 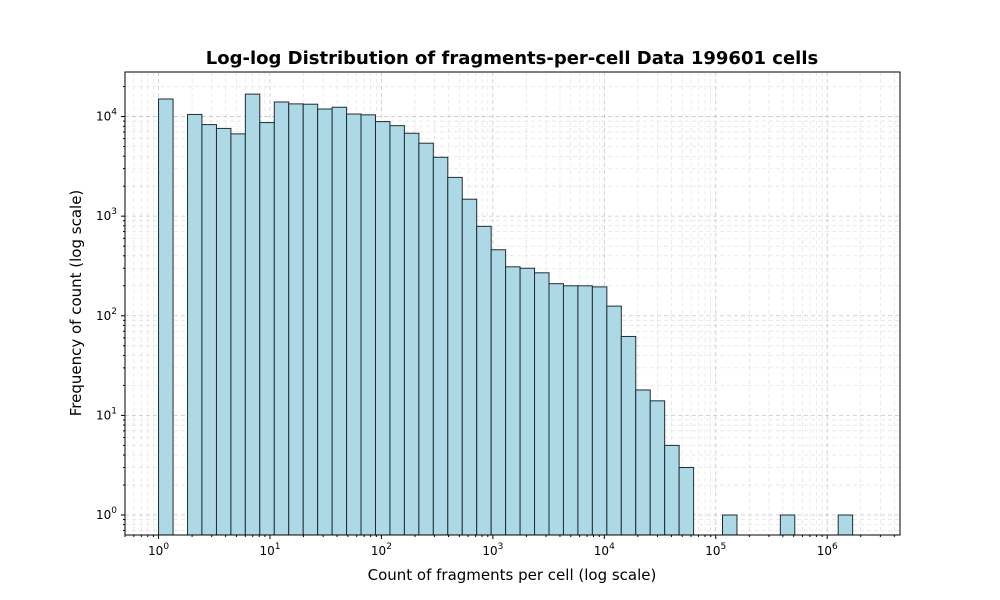 I want to click on x-tick-label: 10², so click(x=381, y=550).